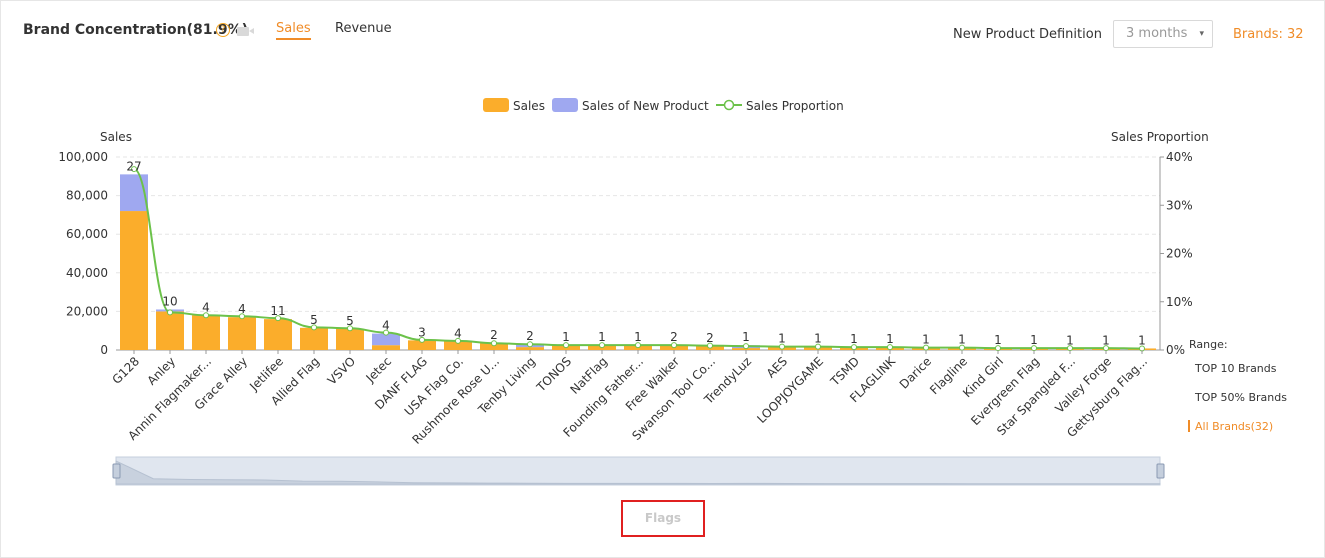  I want to click on range-top-50-percent-brands: TOP 50% Brands, so click(1241, 397).